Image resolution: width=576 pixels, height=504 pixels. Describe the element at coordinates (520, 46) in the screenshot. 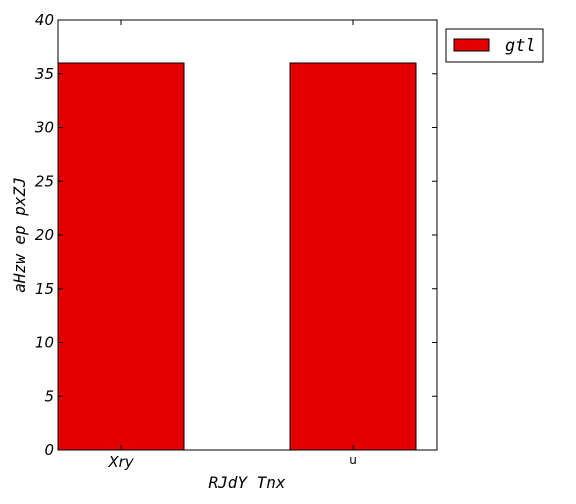

I see `legend-label: gtl` at that location.